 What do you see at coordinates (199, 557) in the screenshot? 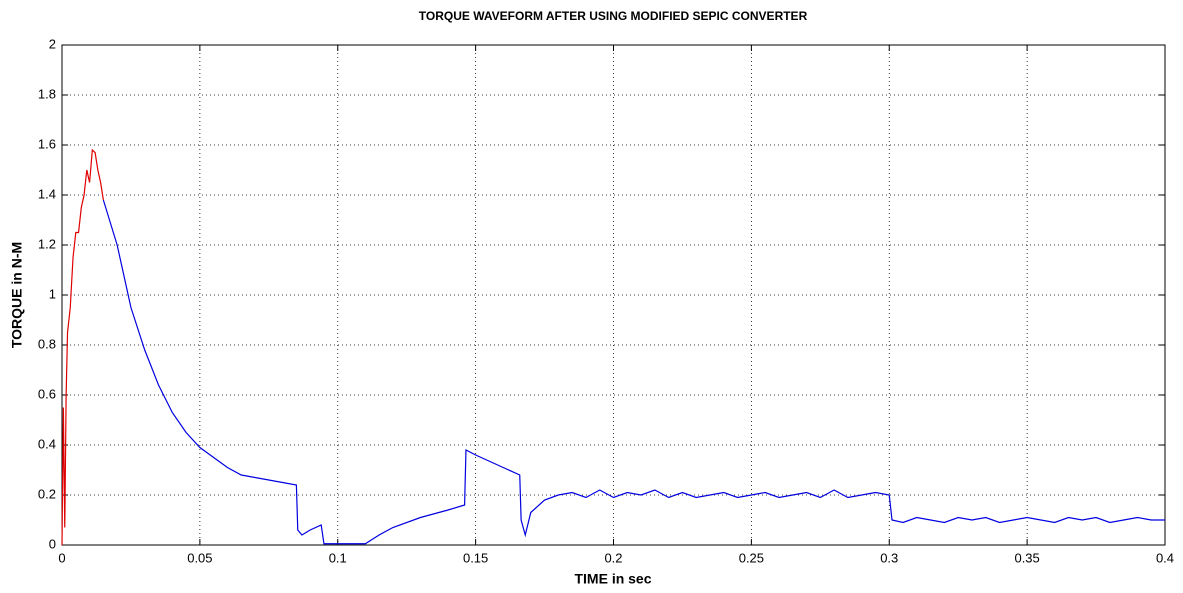
I see `x-tick-label: 0.05` at bounding box center [199, 557].